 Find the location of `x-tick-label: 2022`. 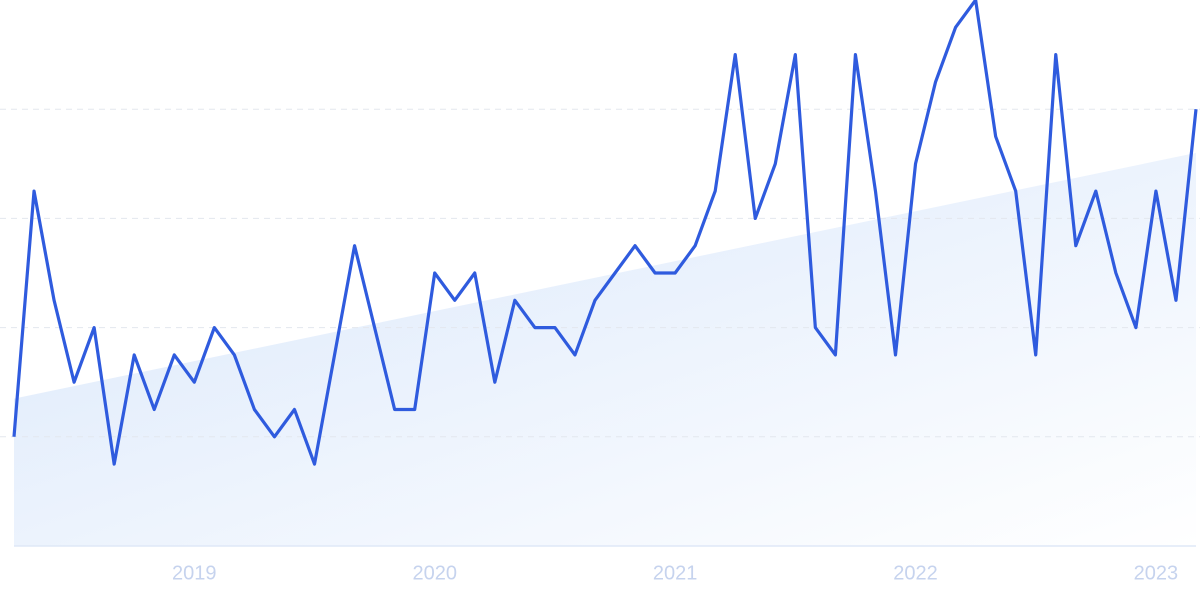

x-tick-label: 2022 is located at coordinates (915, 573).